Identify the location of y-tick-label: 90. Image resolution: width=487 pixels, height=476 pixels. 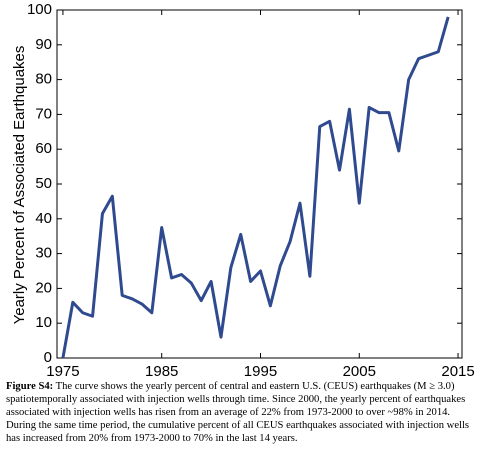
(43, 44).